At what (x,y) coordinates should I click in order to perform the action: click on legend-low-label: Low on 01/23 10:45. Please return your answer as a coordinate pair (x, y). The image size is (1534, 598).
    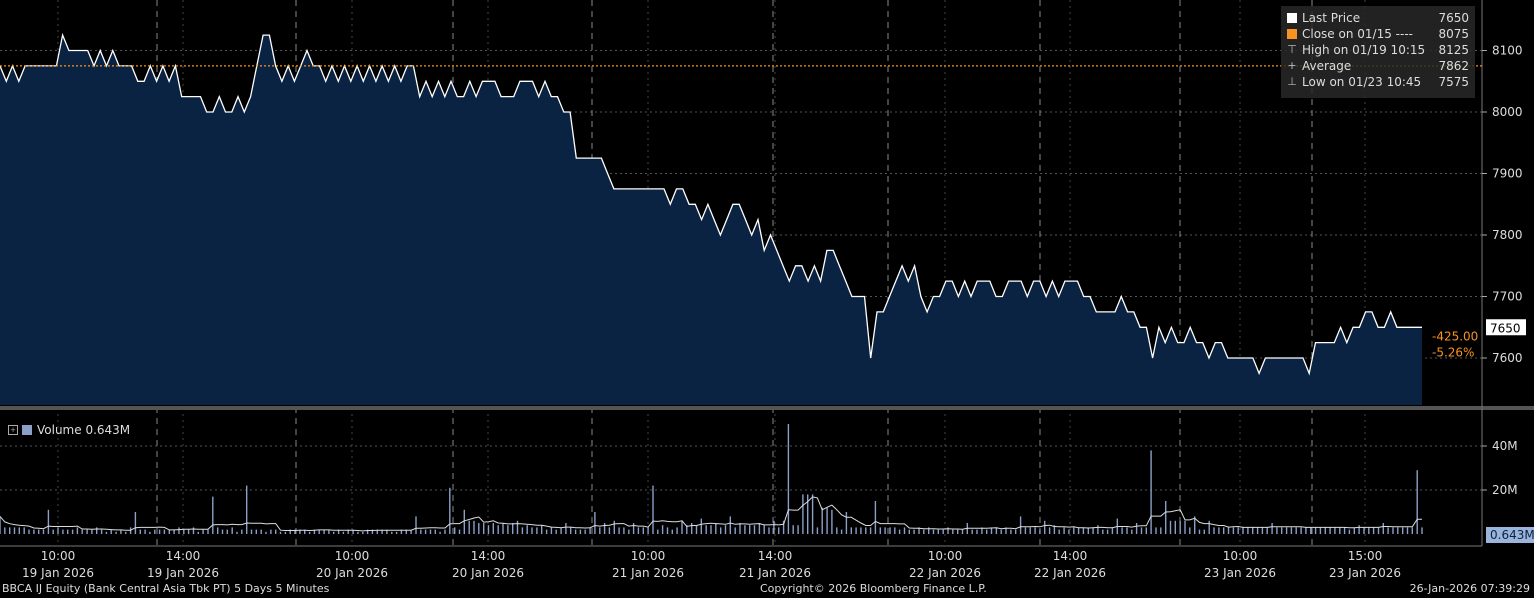
    Looking at the image, I should click on (1362, 82).